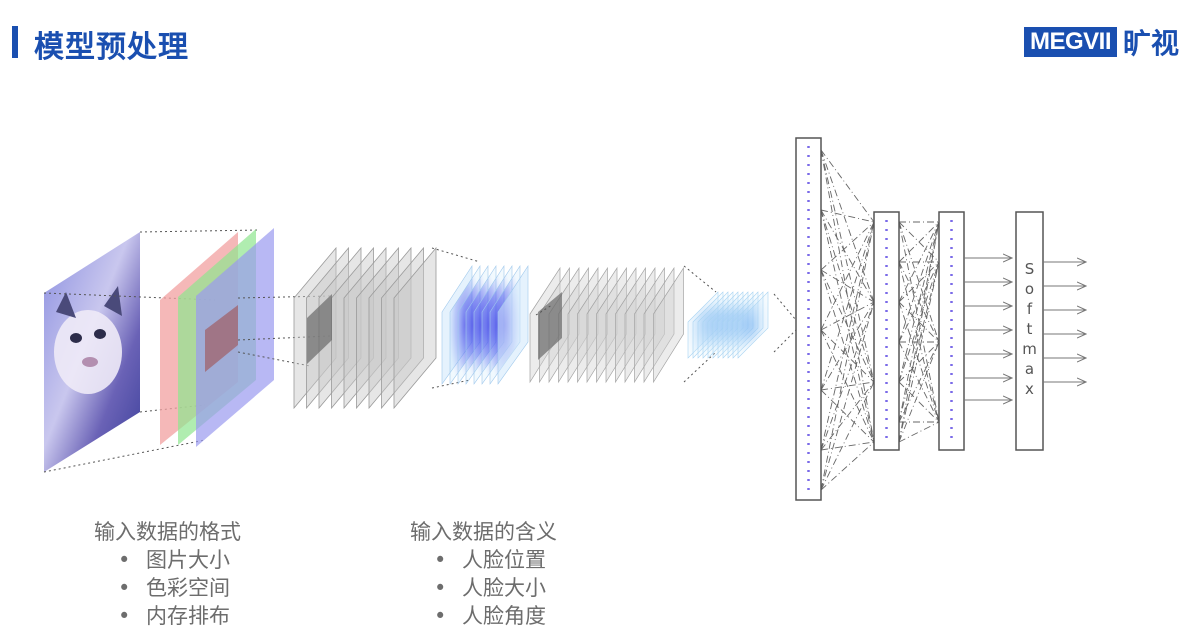 Image resolution: width=1202 pixels, height=642 pixels. I want to click on input-format-list: 输入数据的格式 图片大小 色彩空间 内存排布, so click(167, 574).